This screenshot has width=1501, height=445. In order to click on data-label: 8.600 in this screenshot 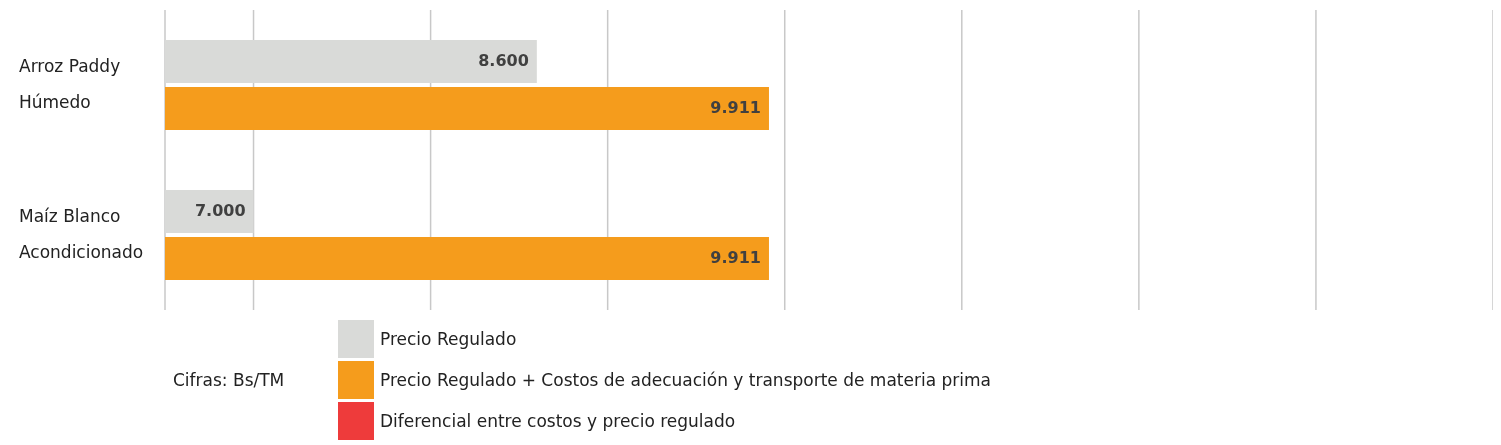, I will do `click(503, 60)`.